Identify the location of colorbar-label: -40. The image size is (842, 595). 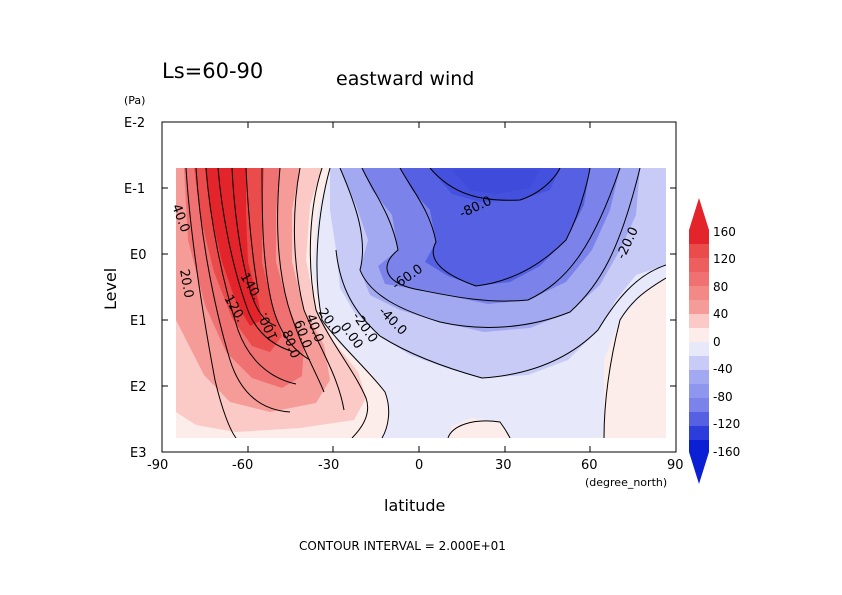
(723, 369).